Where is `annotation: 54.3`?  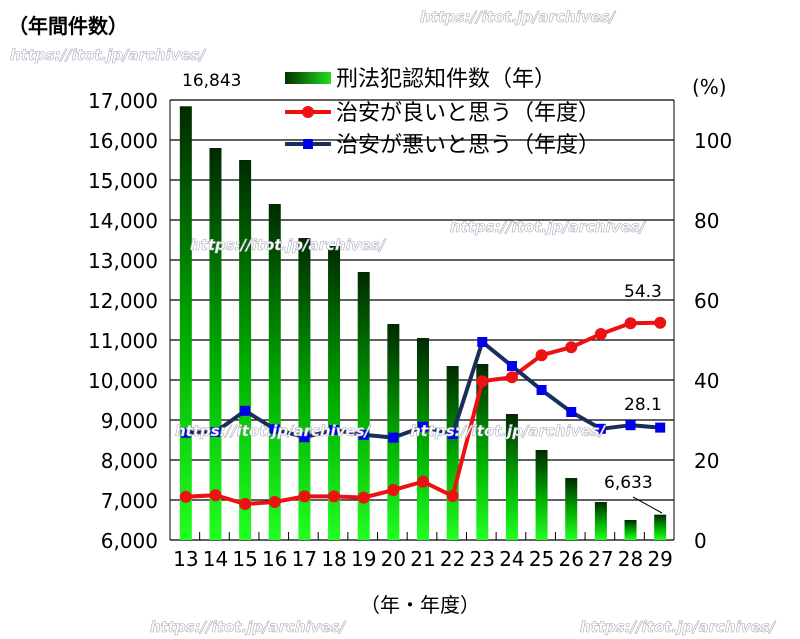 annotation: 54.3 is located at coordinates (643, 292).